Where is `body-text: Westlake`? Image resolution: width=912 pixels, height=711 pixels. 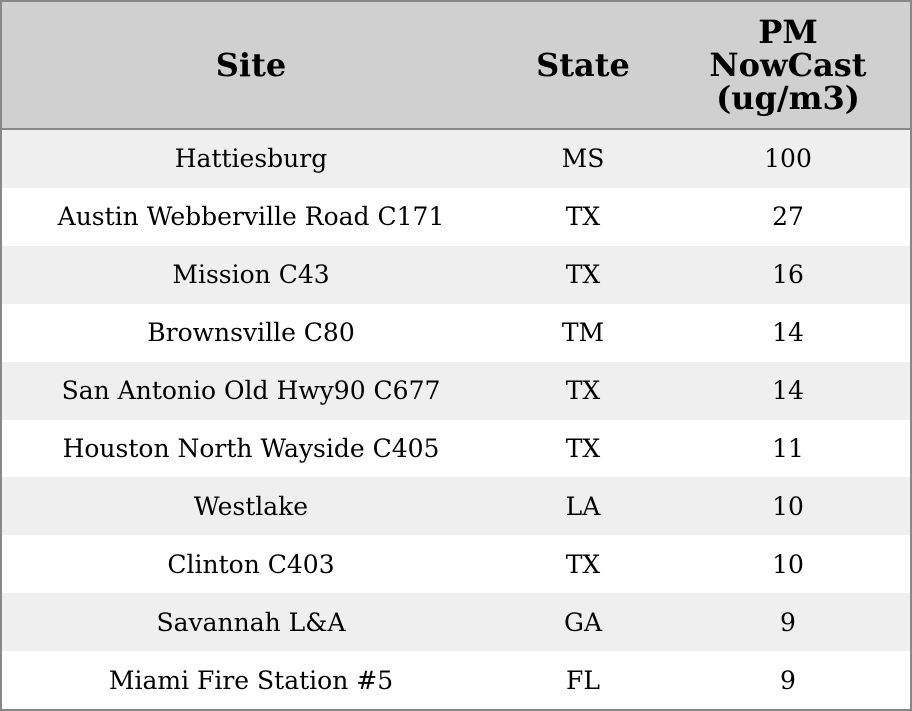
body-text: Westlake is located at coordinates (251, 506).